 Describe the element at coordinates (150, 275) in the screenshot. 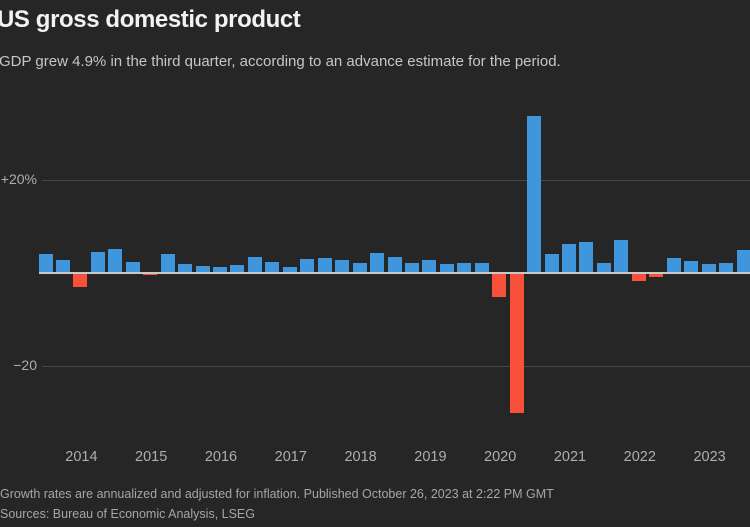

I see `bar-2015-q1` at that location.